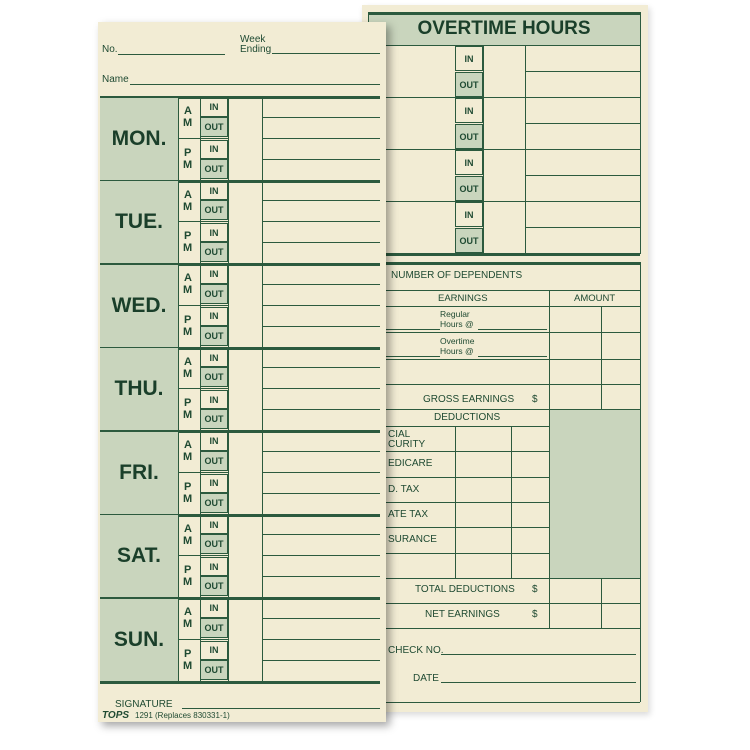 The height and width of the screenshot is (750, 750). Describe the element at coordinates (457, 351) in the screenshot. I see `overtime-hours-label: Hours @` at that location.